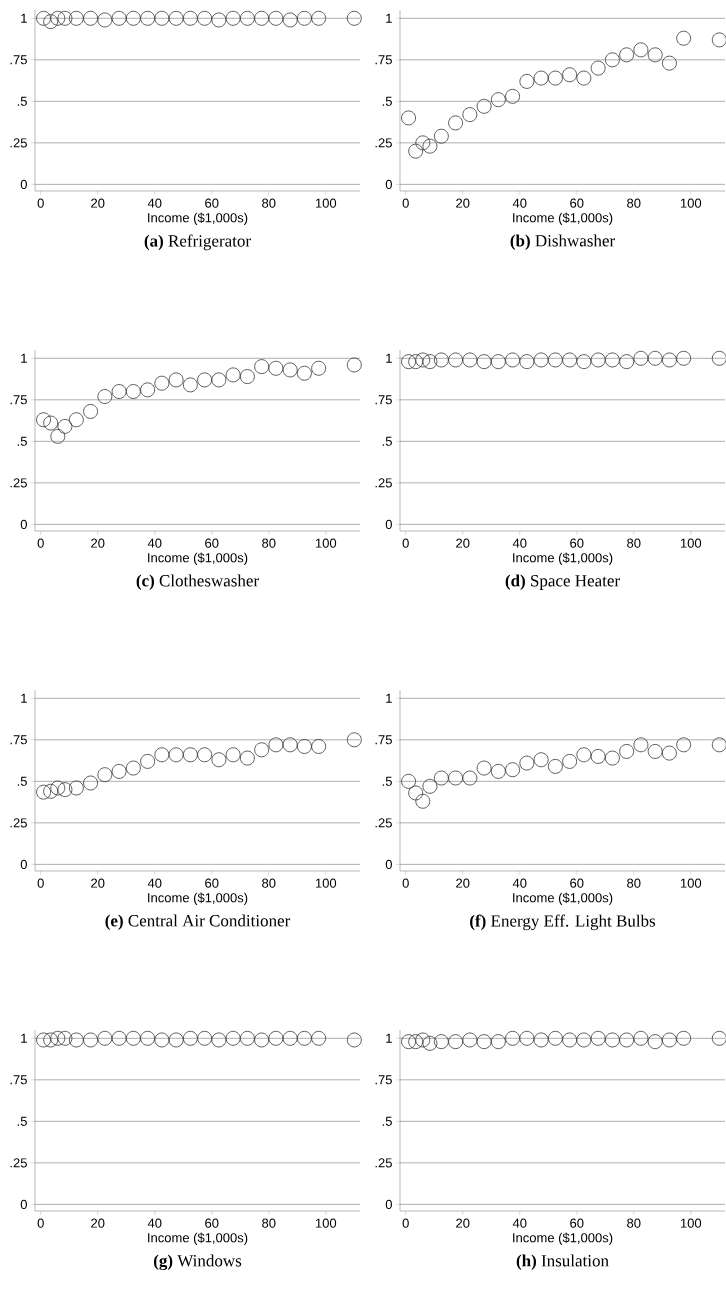  I want to click on text: (b) Dishwasher, so click(562, 242).